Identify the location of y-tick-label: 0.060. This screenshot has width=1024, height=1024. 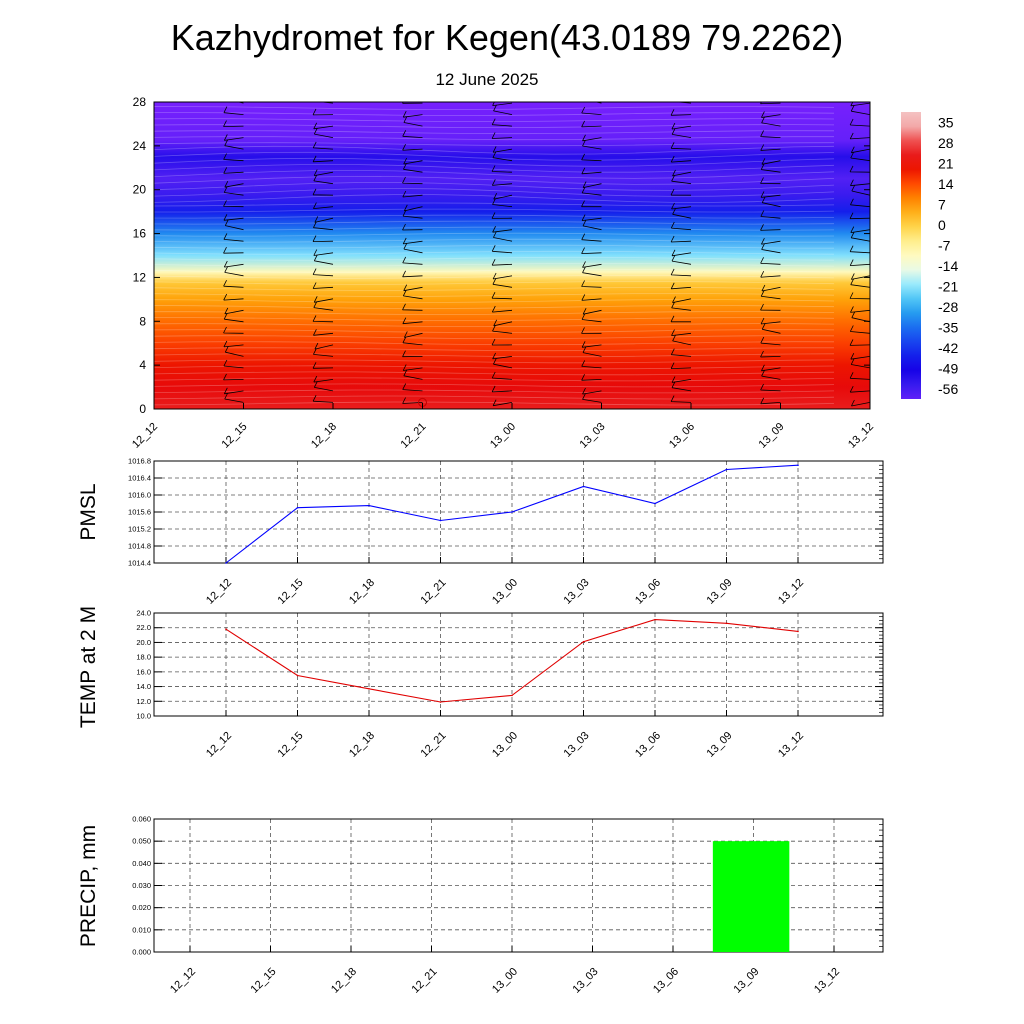
(141, 819).